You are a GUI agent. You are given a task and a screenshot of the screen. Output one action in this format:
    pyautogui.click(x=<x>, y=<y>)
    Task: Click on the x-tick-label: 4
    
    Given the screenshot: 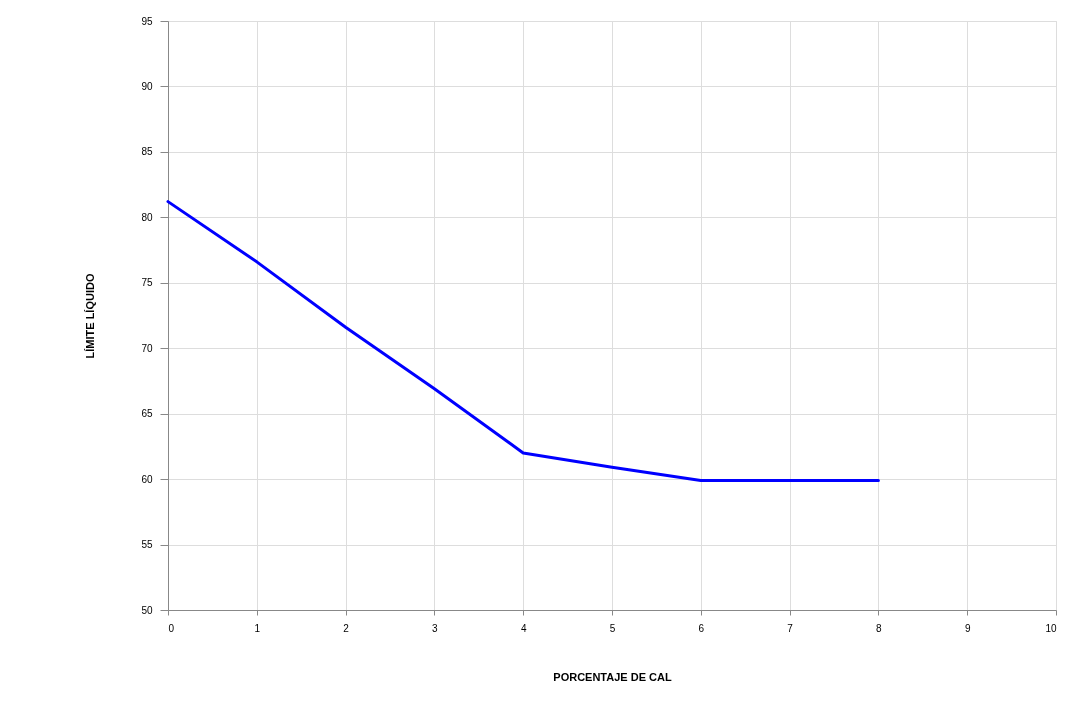 What is the action you would take?
    pyautogui.click(x=523, y=628)
    